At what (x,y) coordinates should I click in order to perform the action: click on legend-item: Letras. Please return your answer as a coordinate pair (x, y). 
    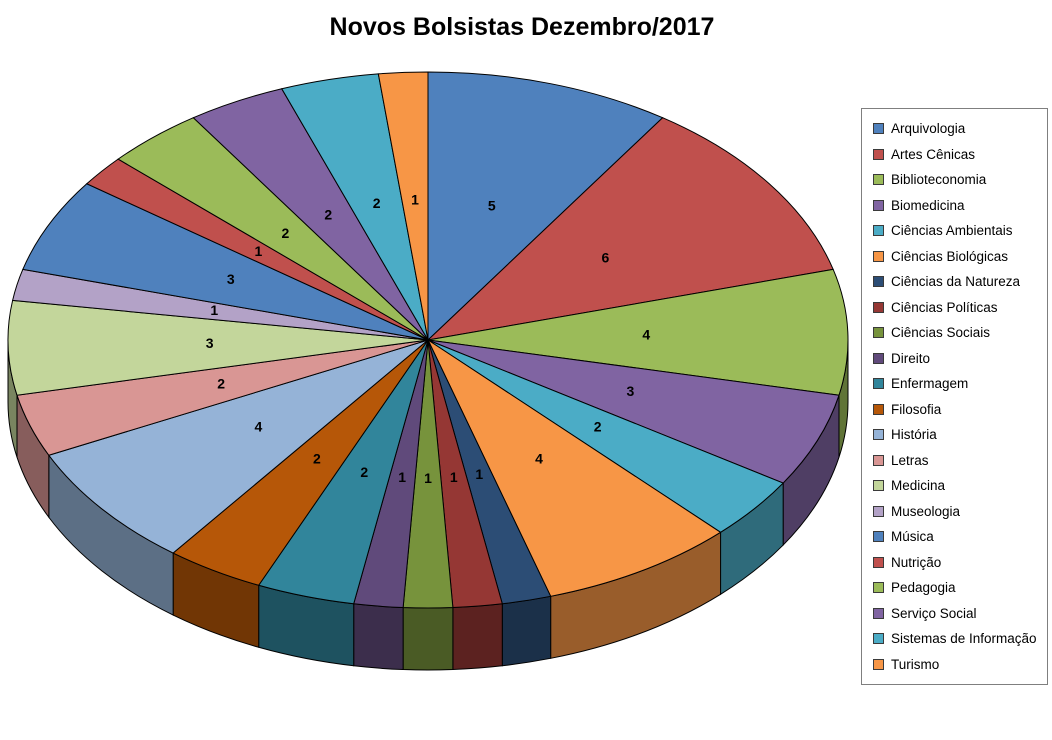
    Looking at the image, I should click on (955, 461).